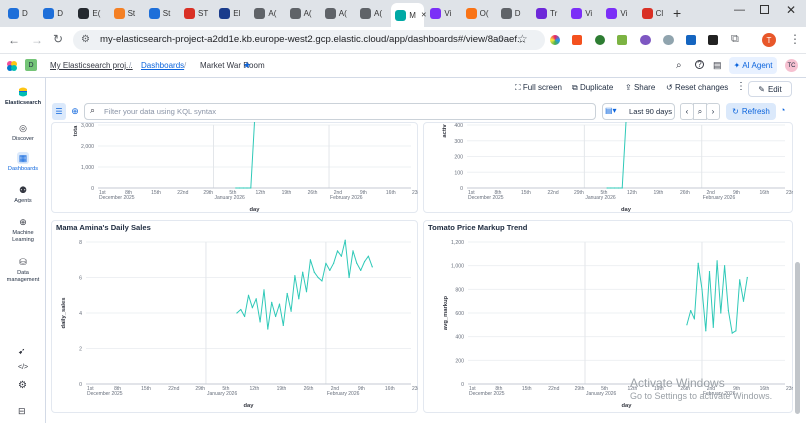 This screenshot has height=423, width=806. Describe the element at coordinates (31, 65) in the screenshot. I see `space-badge: D` at that location.